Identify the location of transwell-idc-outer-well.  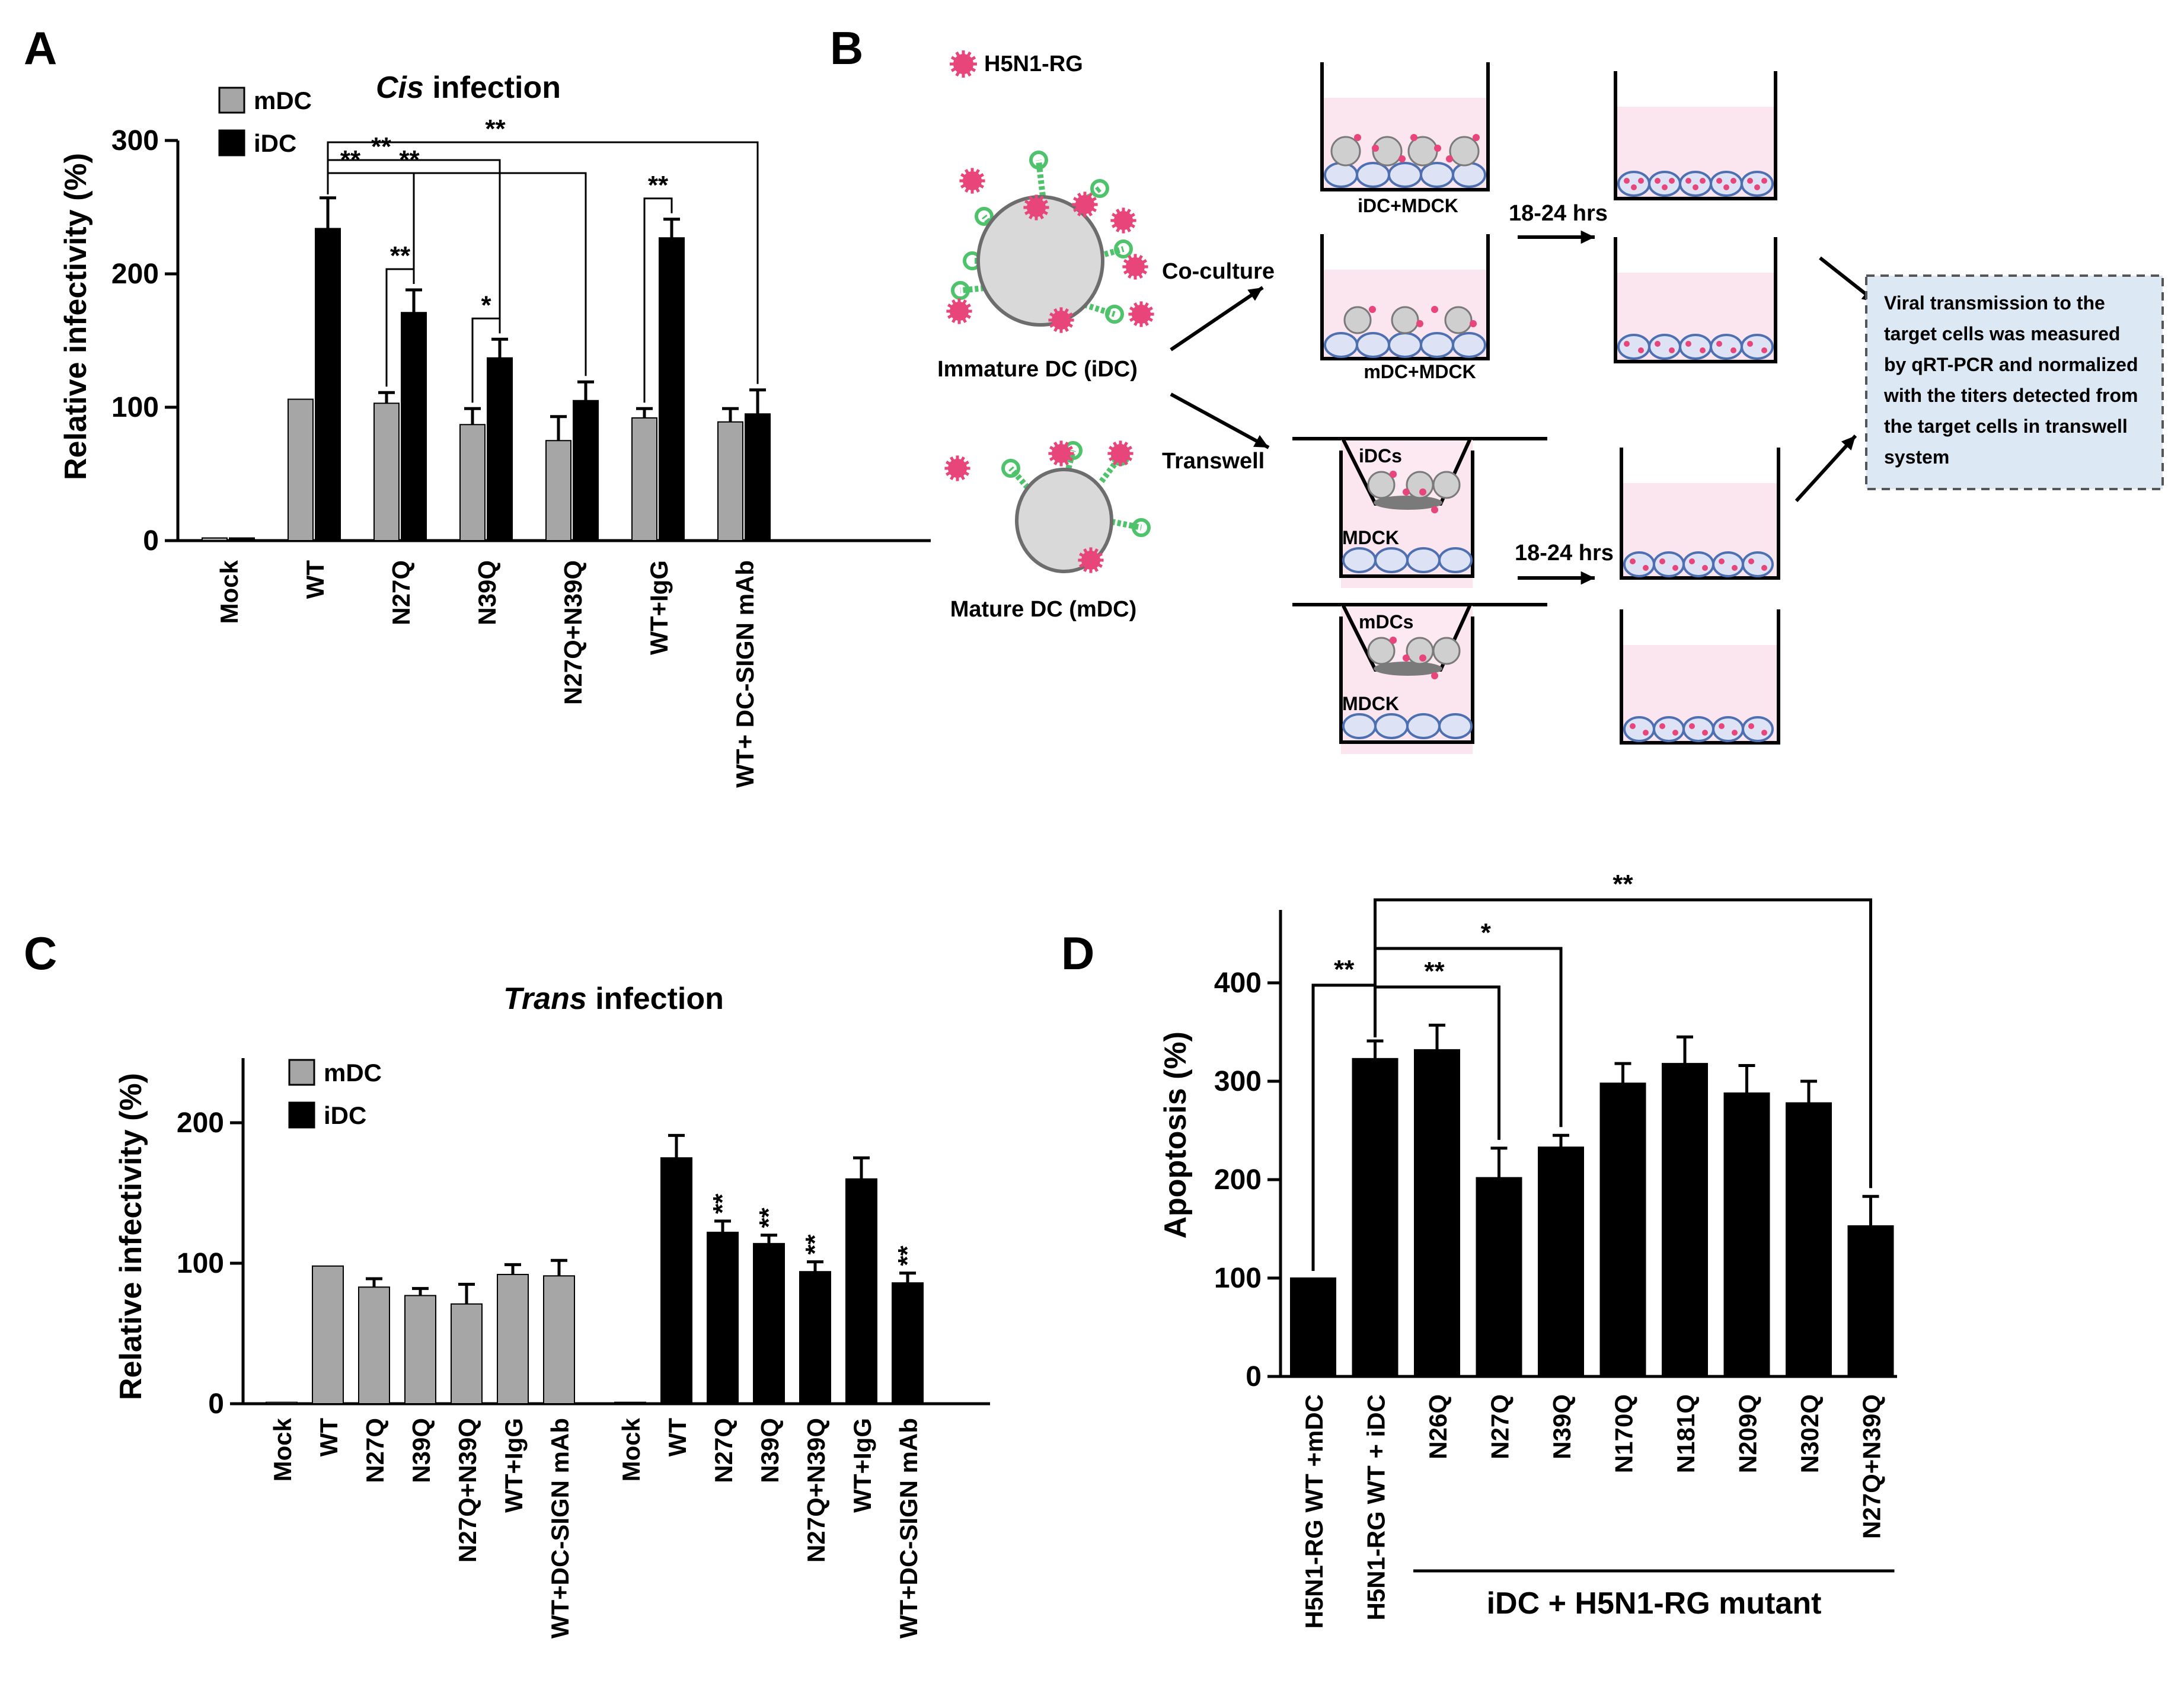
(1406, 514).